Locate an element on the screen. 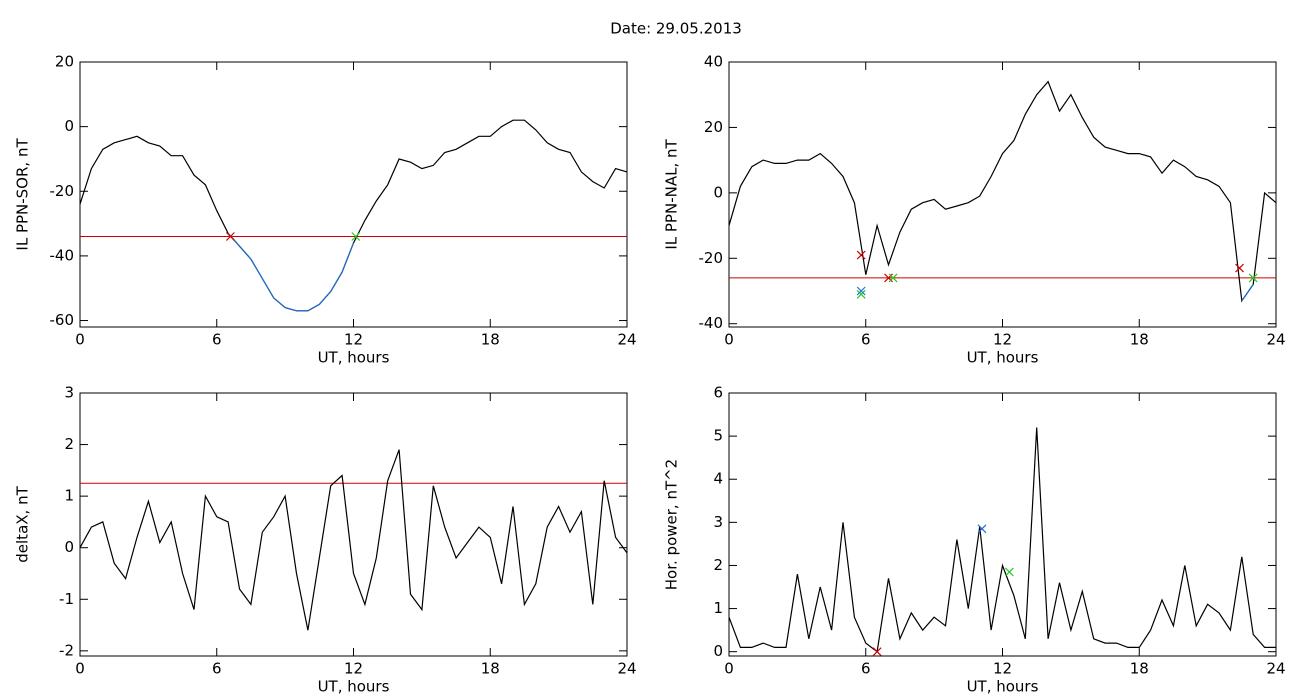  y-axis-label: deltaX, nT is located at coordinates (23, 523).